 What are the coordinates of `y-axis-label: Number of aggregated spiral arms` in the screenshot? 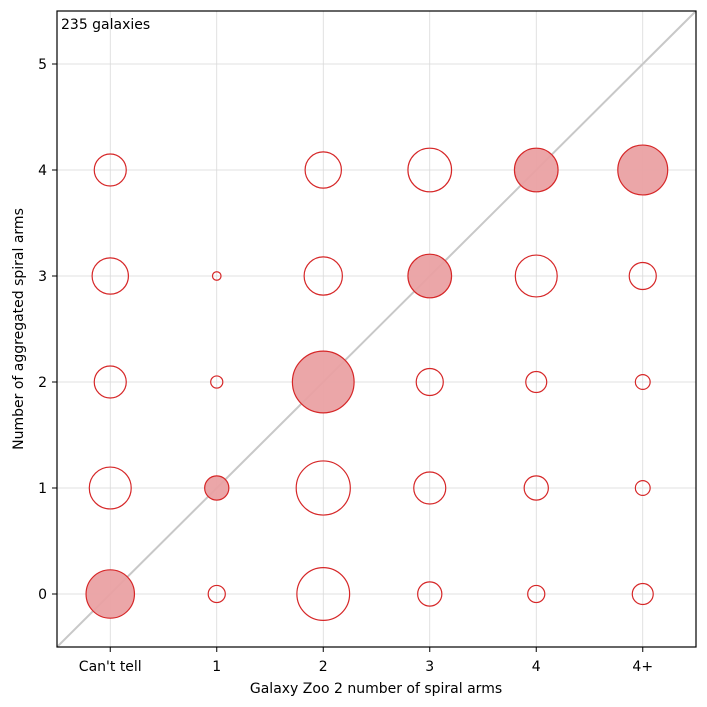 It's located at (19, 329).